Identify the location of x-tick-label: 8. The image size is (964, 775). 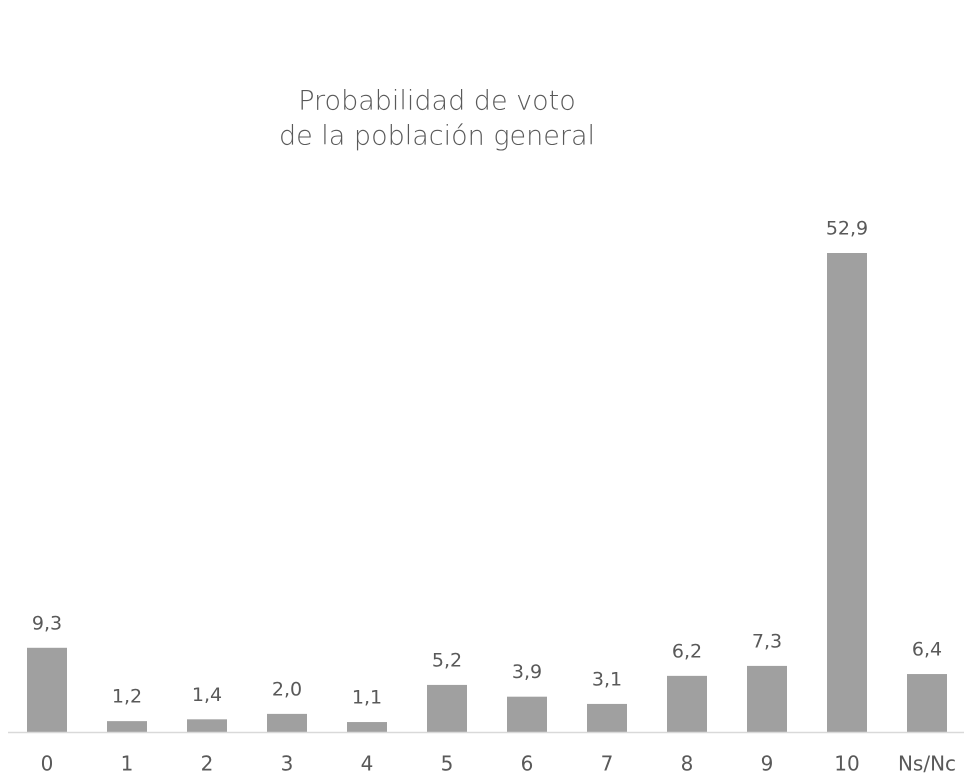
(687, 763).